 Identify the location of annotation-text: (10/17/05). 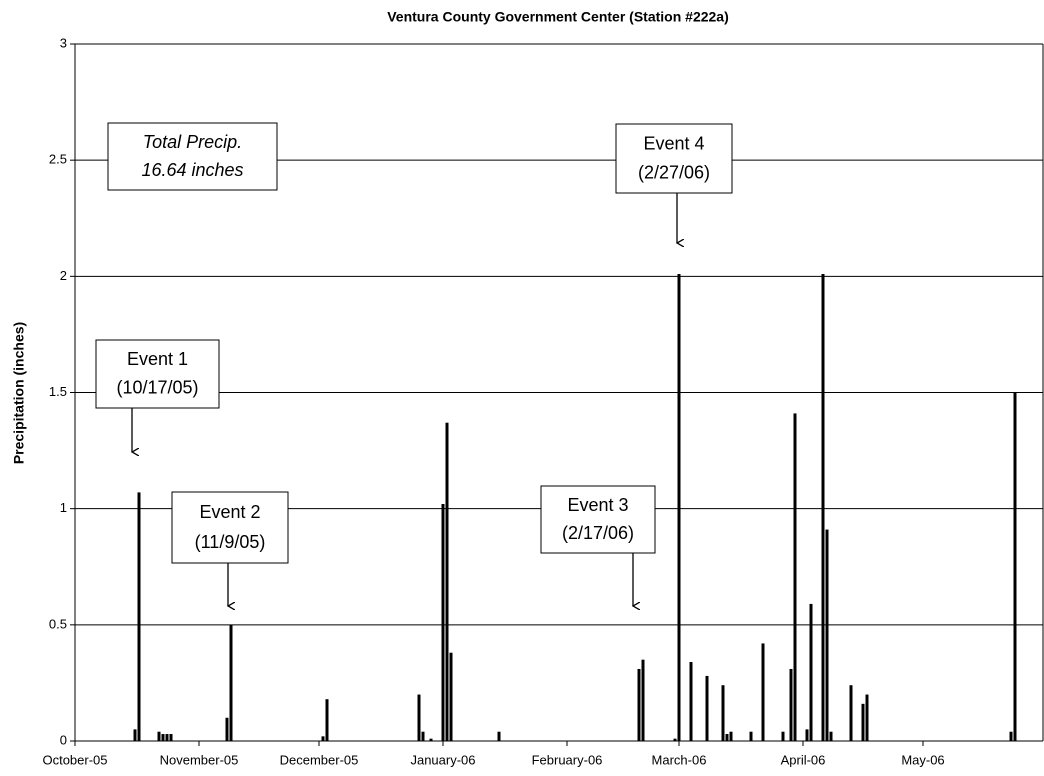
(157, 388).